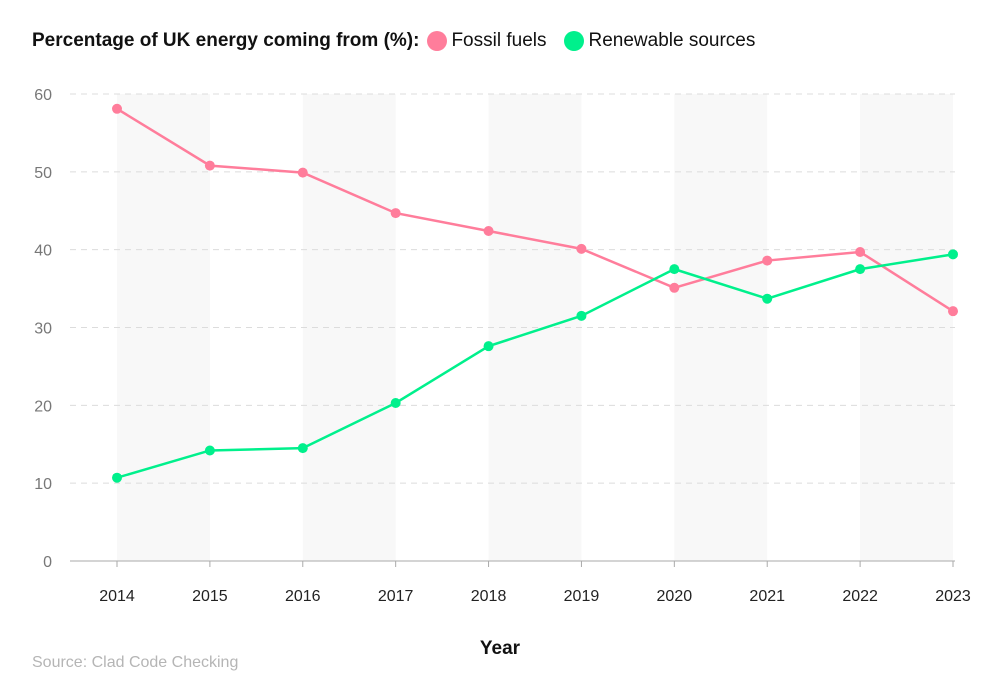 The image size is (1000, 700). I want to click on x-tick-label: 2017, so click(396, 596).